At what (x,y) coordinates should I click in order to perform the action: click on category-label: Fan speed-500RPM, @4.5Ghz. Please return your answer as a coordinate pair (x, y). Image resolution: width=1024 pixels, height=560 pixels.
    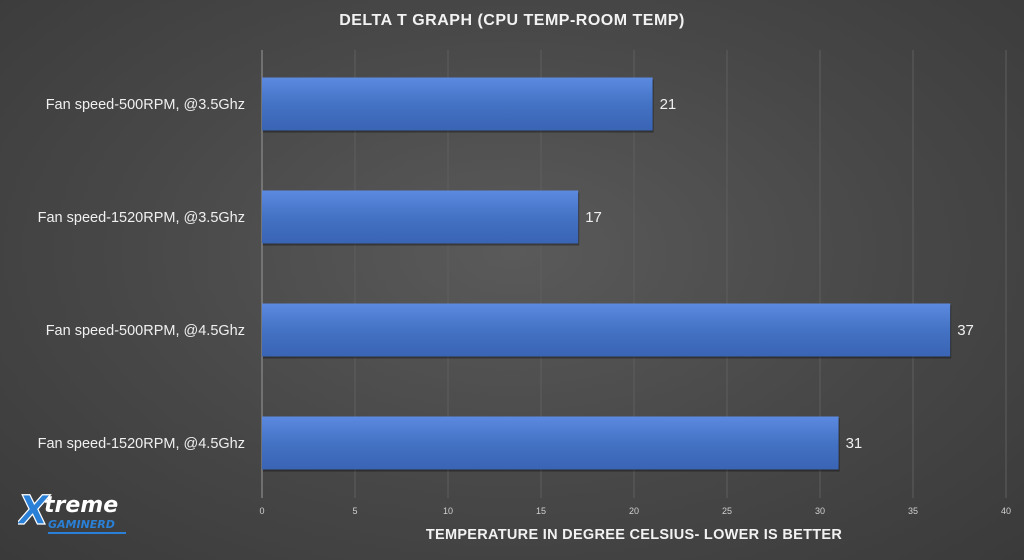
    Looking at the image, I should click on (145, 331).